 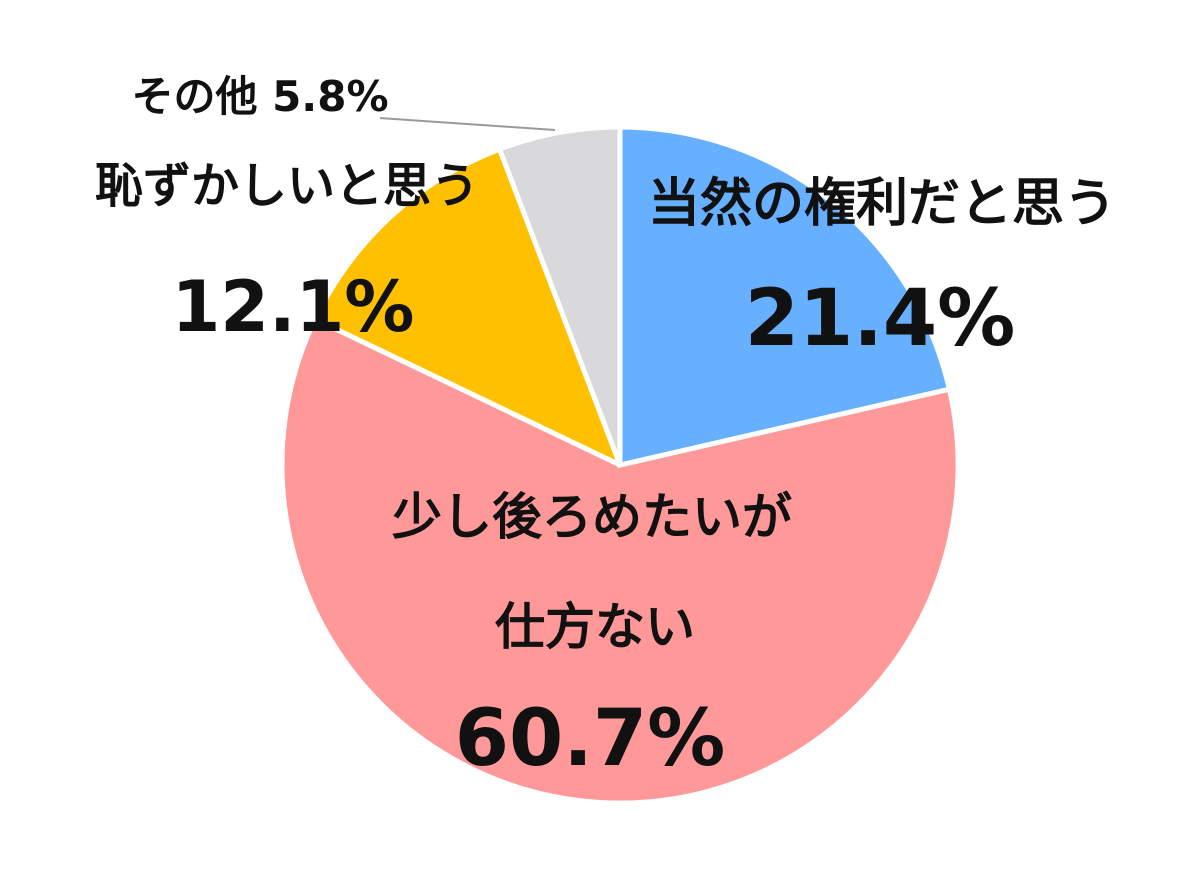 What do you see at coordinates (259, 97) in the screenshot?
I see `label-other: その他 5.8%` at bounding box center [259, 97].